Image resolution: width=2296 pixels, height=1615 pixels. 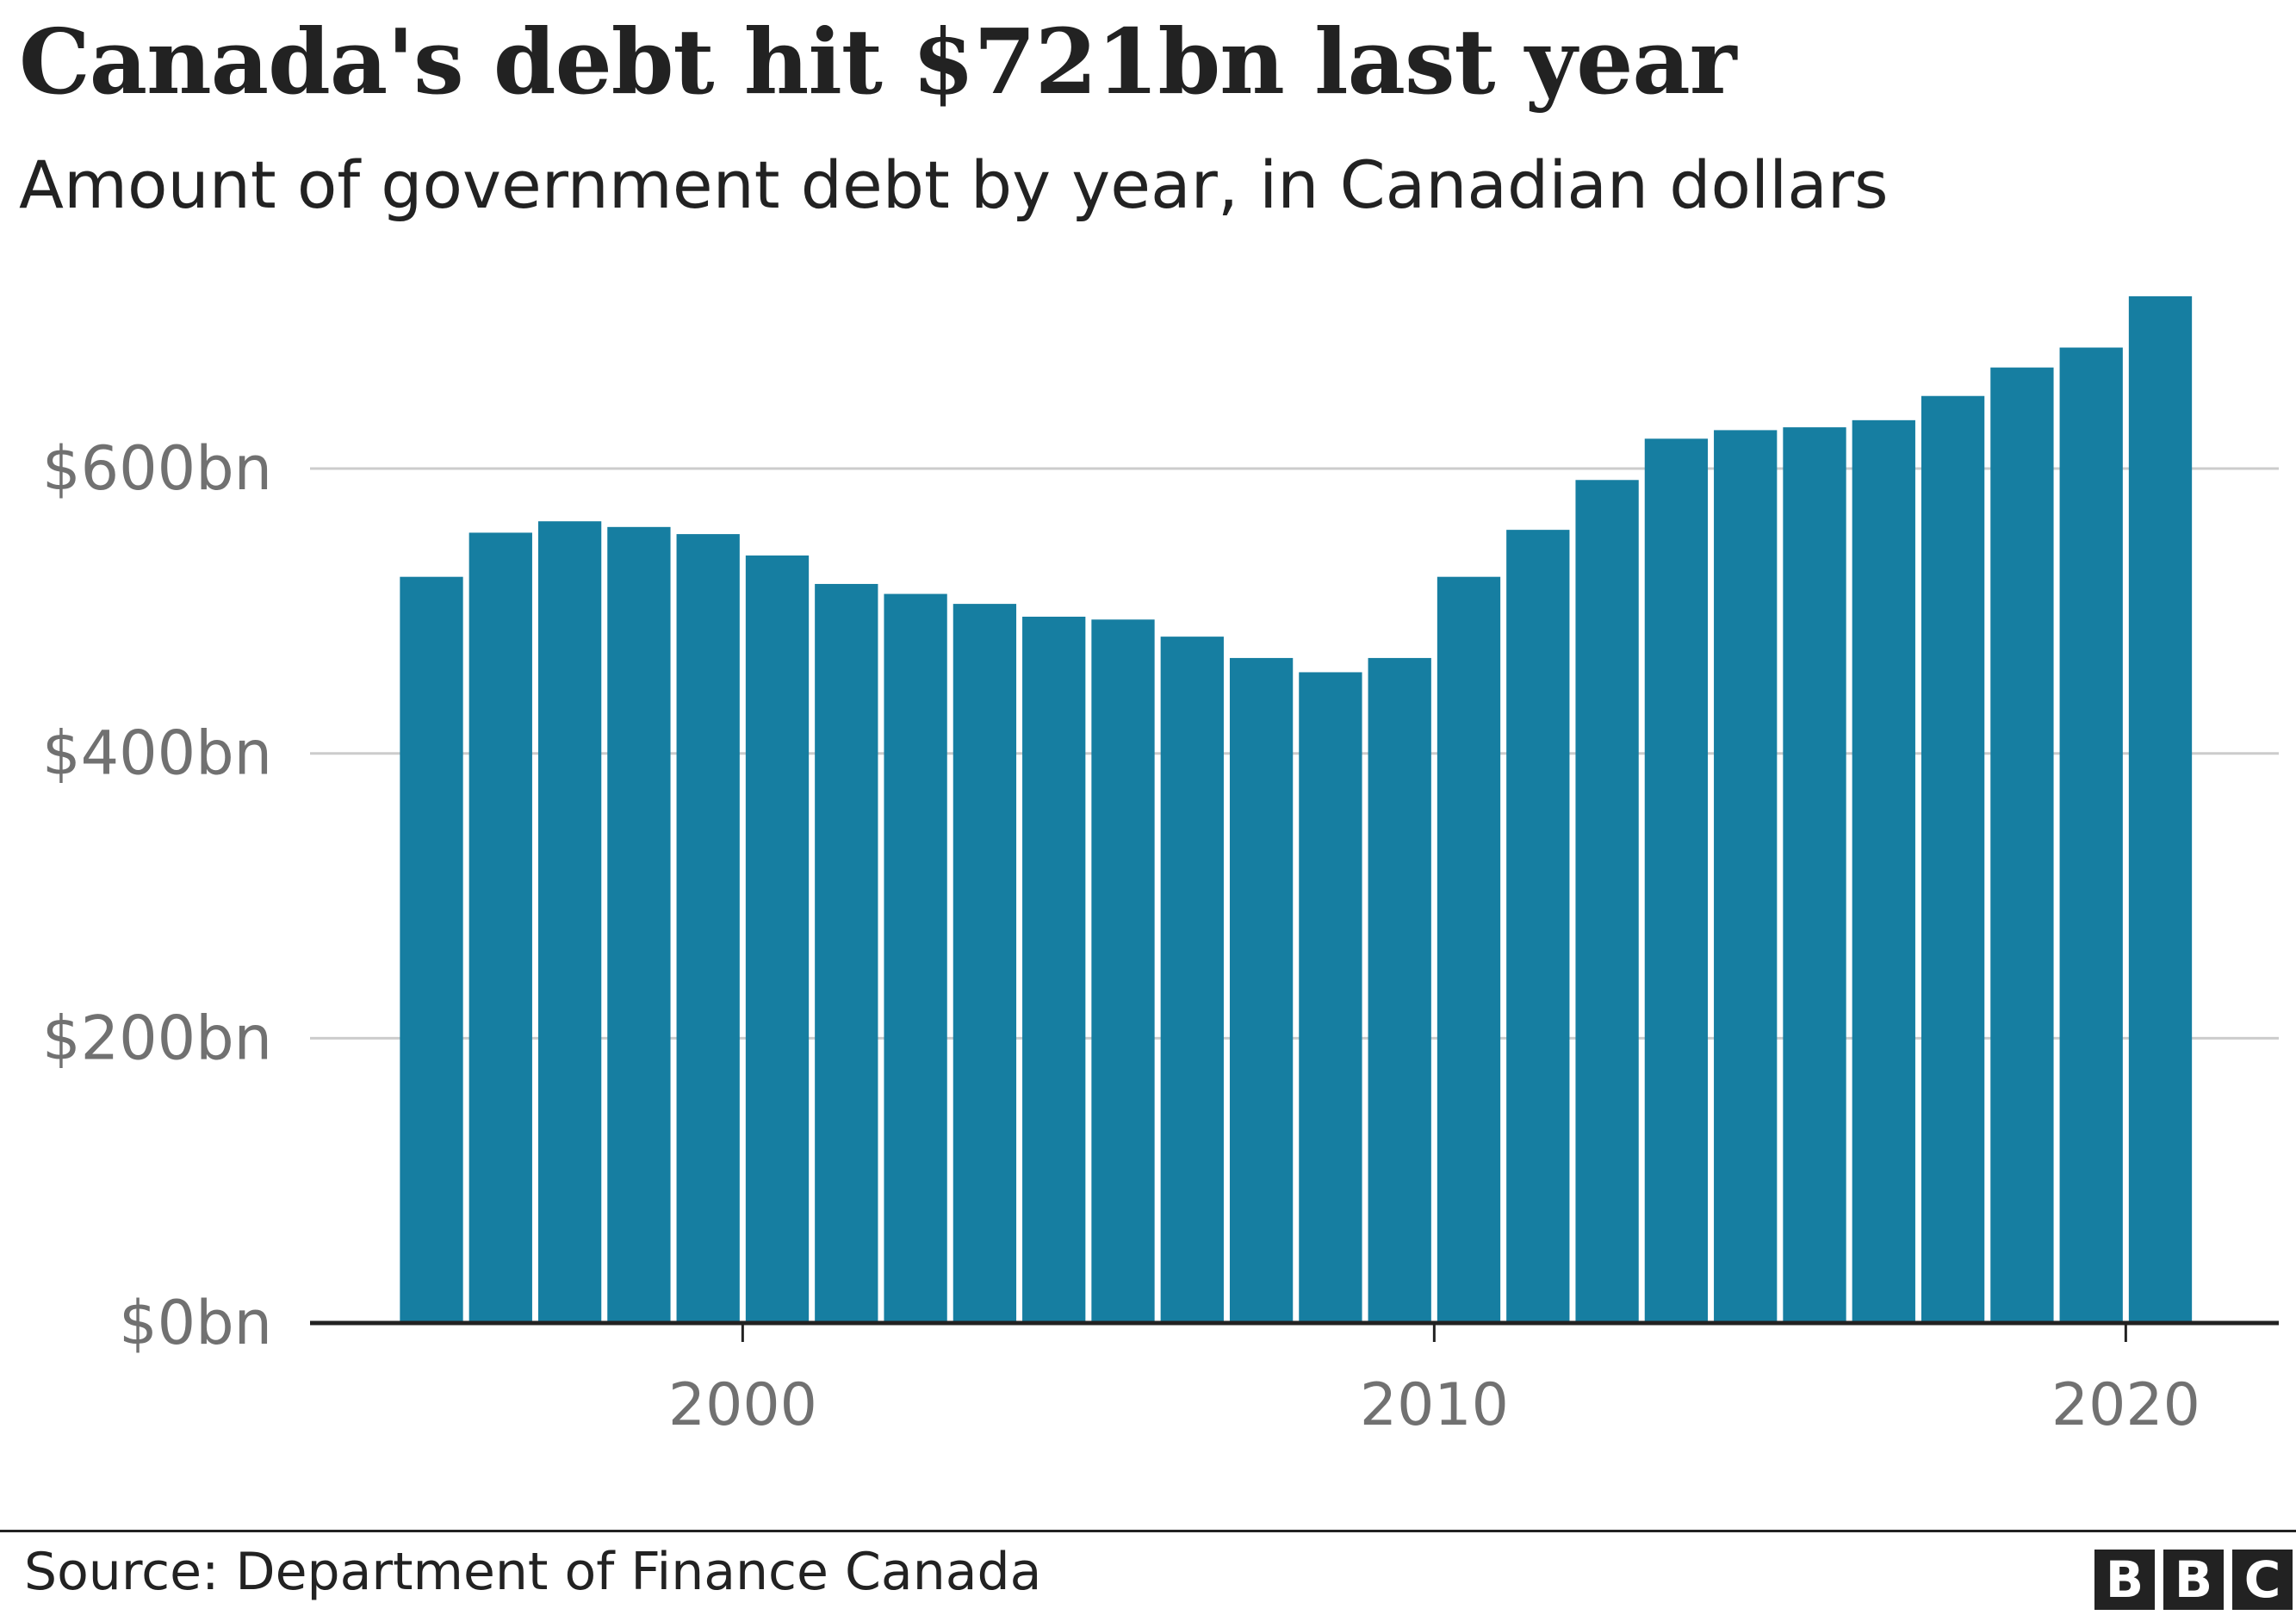 What do you see at coordinates (533, 1572) in the screenshot?
I see `source-note: Source: Department of Finance Canada` at bounding box center [533, 1572].